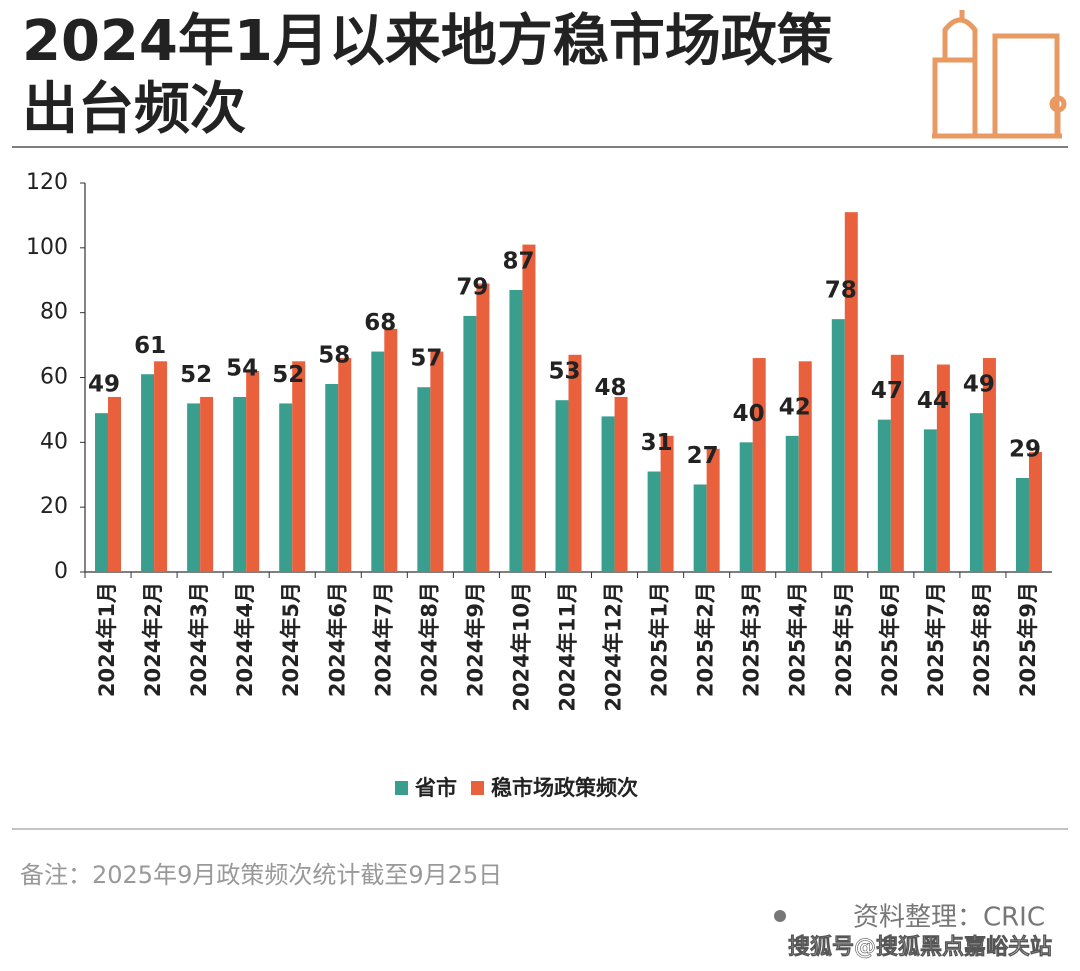 This screenshot has width=1080, height=971. What do you see at coordinates (54, 506) in the screenshot?
I see `y-tick-label: 20` at bounding box center [54, 506].